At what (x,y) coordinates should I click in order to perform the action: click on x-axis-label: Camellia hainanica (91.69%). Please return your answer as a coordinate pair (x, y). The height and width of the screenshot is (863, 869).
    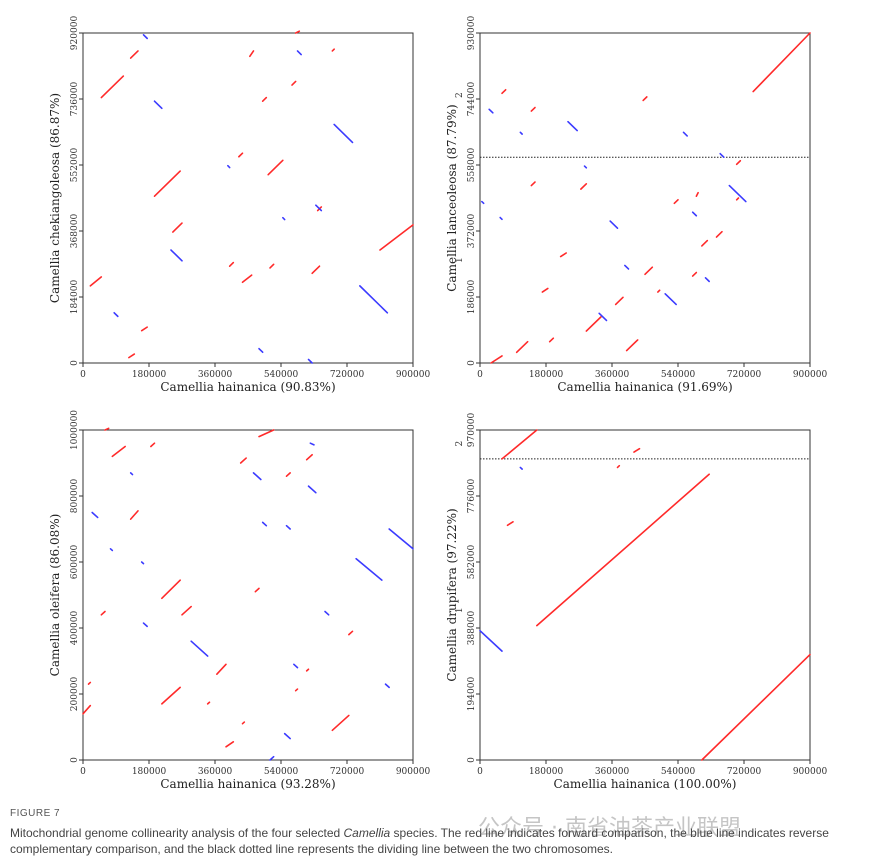
    Looking at the image, I should click on (644, 387).